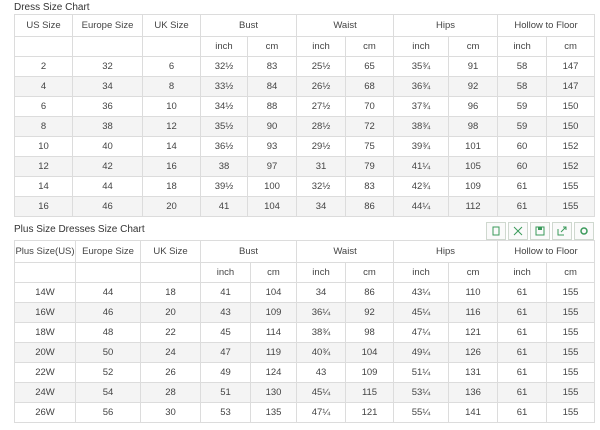  I want to click on cell: 96, so click(473, 106).